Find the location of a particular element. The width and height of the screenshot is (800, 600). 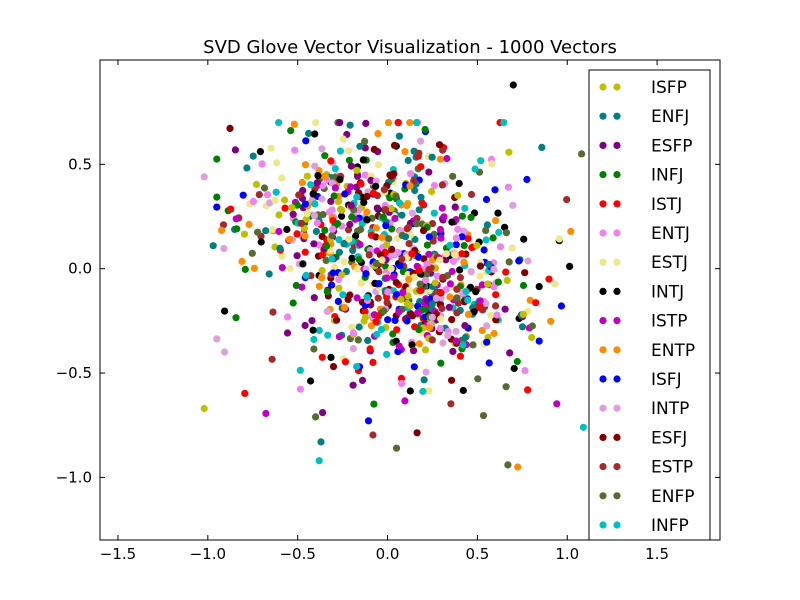

legend-label: INFP is located at coordinates (670, 526).